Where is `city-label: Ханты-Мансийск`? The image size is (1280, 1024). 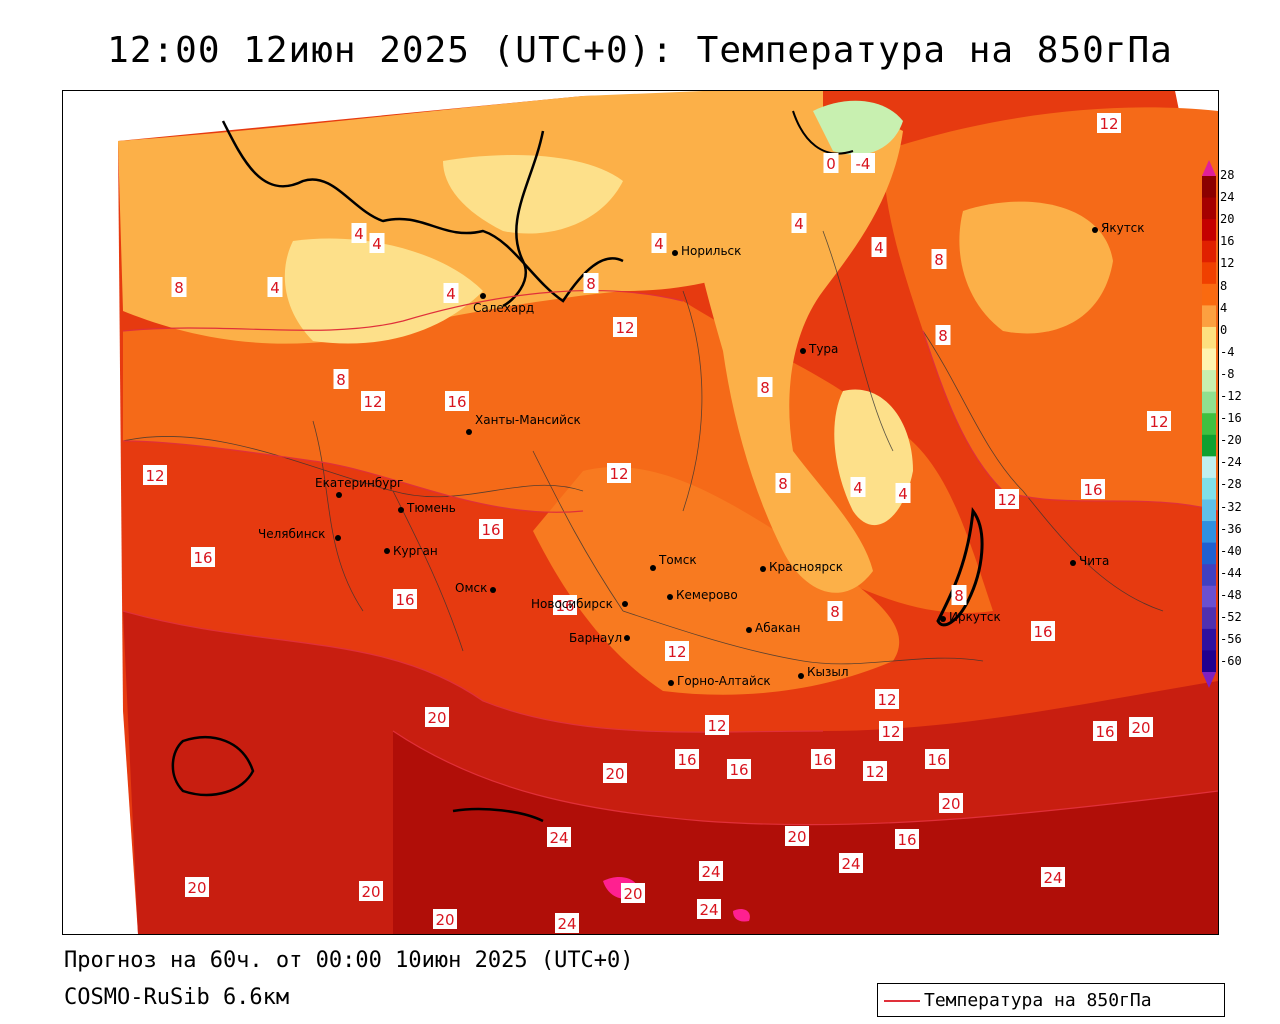 city-label: Ханты-Мансийск is located at coordinates (528, 420).